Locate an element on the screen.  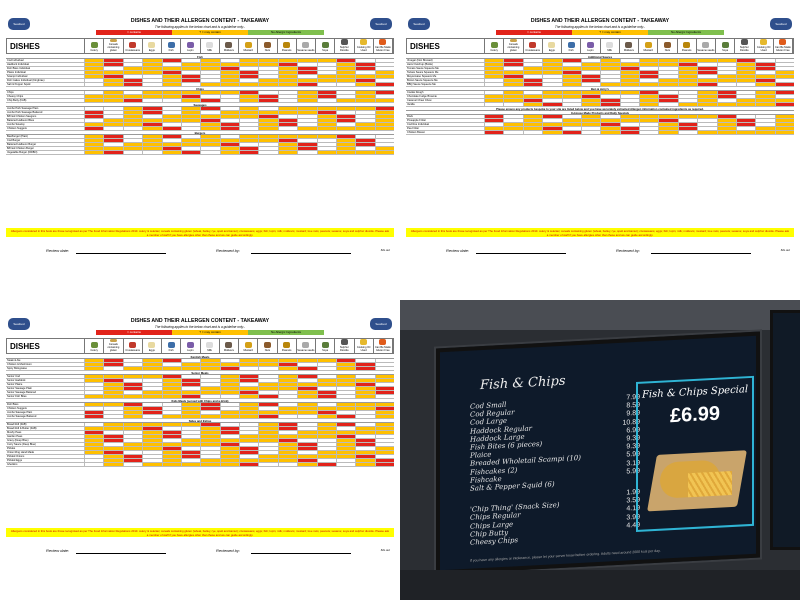
column-header: Celery is located at coordinates (95, 46).